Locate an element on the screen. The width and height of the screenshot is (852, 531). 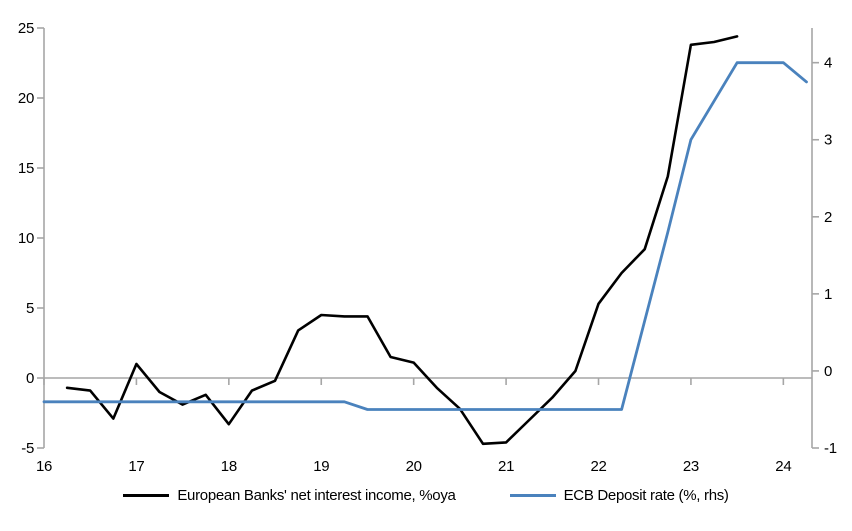
x-axis-tick-label: 21 is located at coordinates (506, 466).